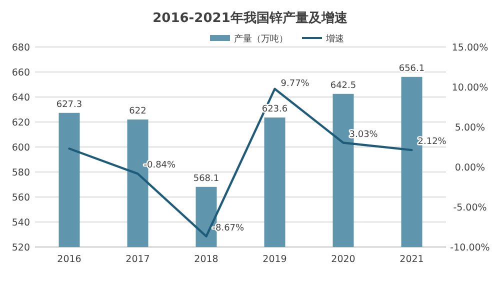 The image size is (500, 294). I want to click on y2-tick-label: 10.00%, so click(470, 88).